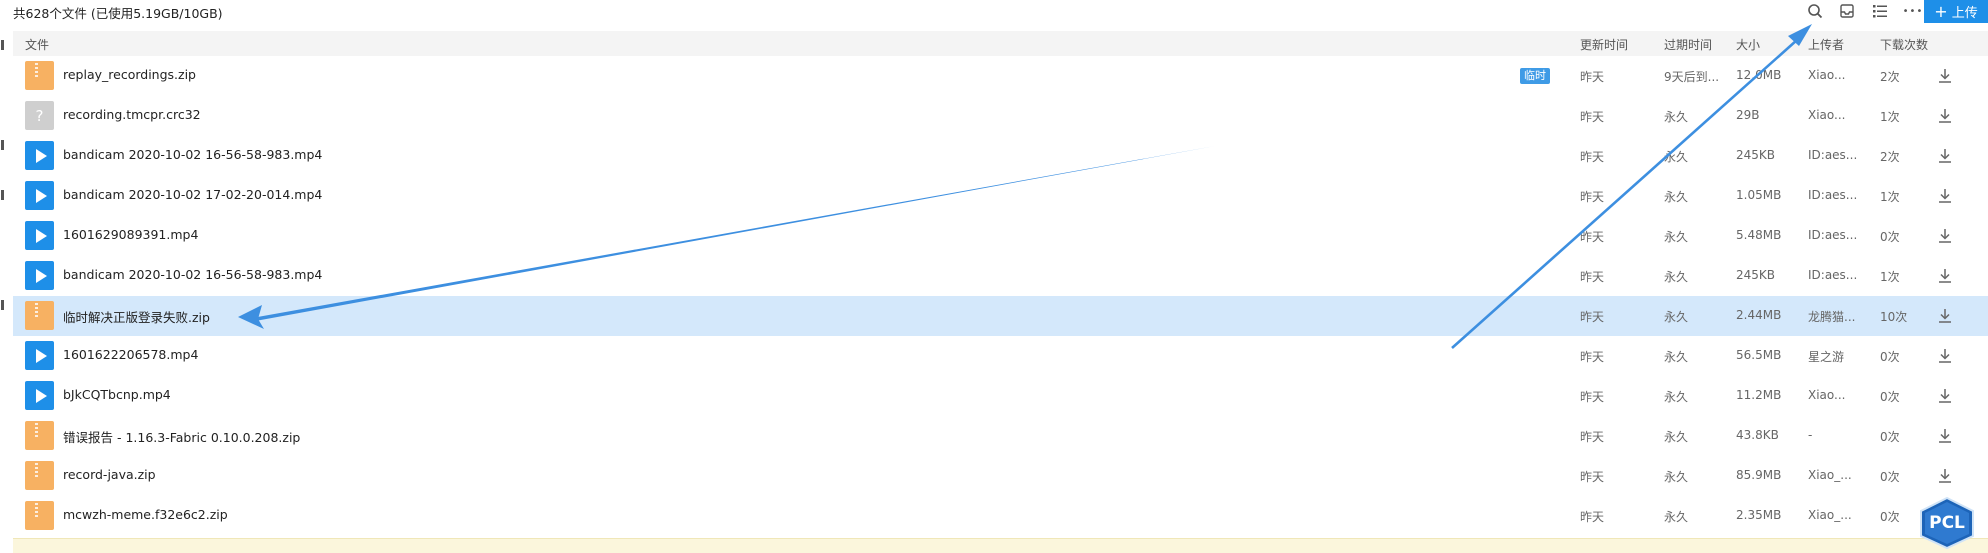 The image size is (1988, 553). I want to click on column-expire: 过期时间, so click(1688, 45).